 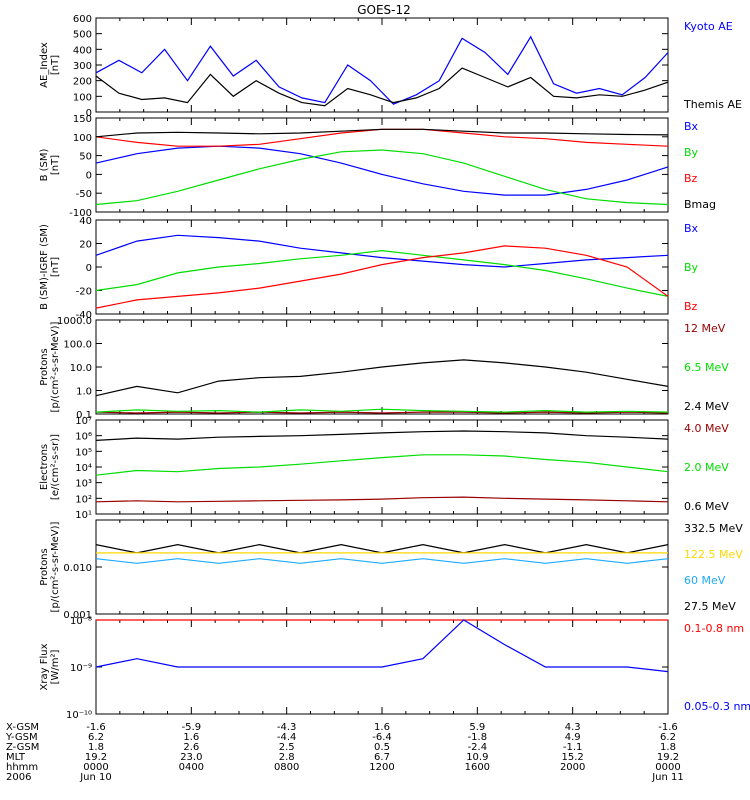 I want to click on x-axis-value: -6.4, so click(x=382, y=737).